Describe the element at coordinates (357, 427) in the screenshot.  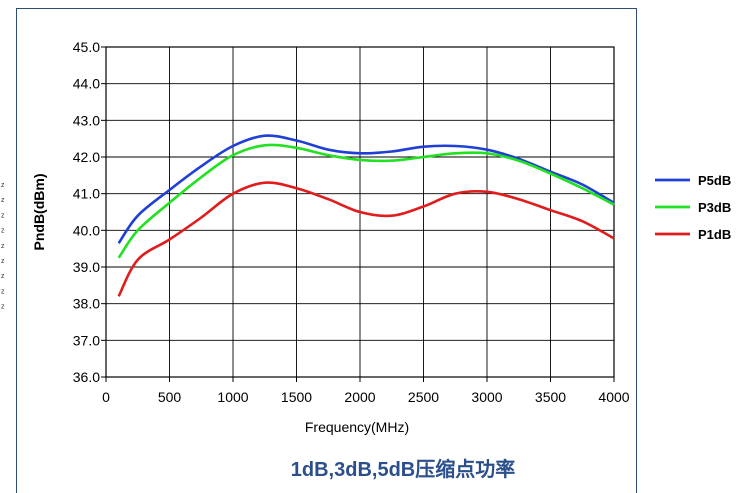
I see `x-axis-label: Frequency(MHz)` at that location.